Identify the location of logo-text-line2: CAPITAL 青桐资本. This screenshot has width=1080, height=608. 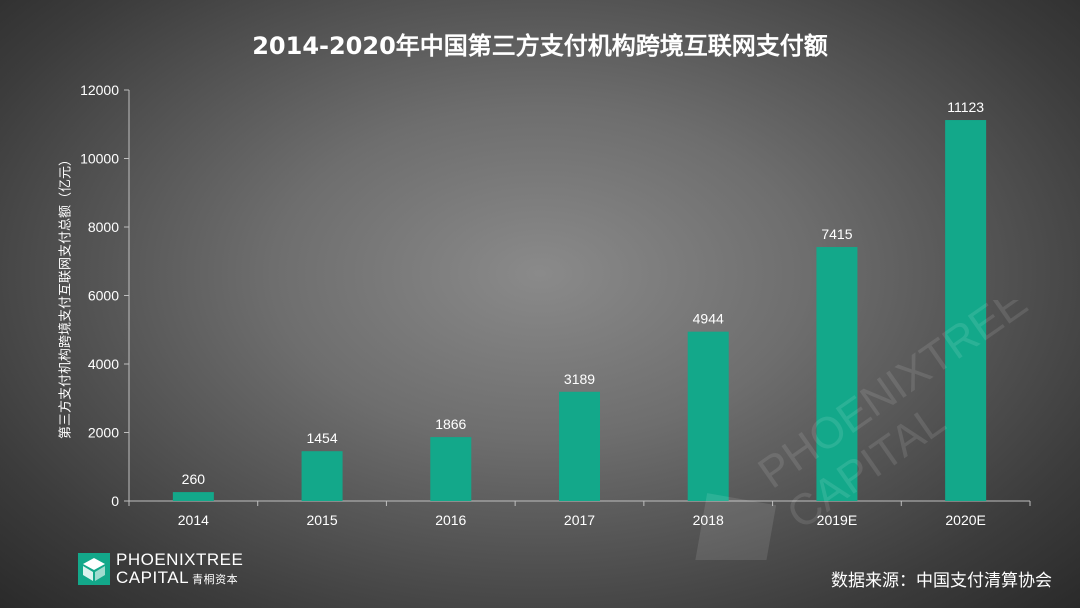
(177, 578).